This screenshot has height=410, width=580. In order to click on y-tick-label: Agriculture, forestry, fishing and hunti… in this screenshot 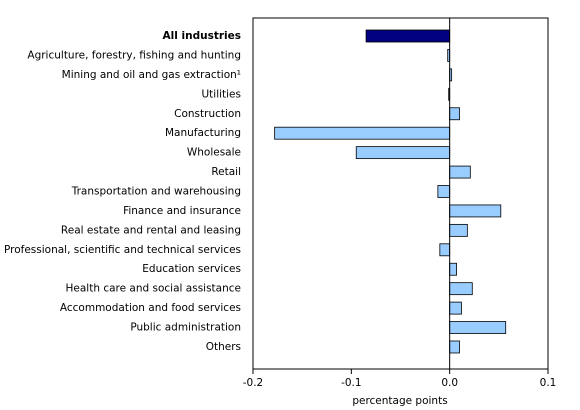, I will do `click(134, 55)`.